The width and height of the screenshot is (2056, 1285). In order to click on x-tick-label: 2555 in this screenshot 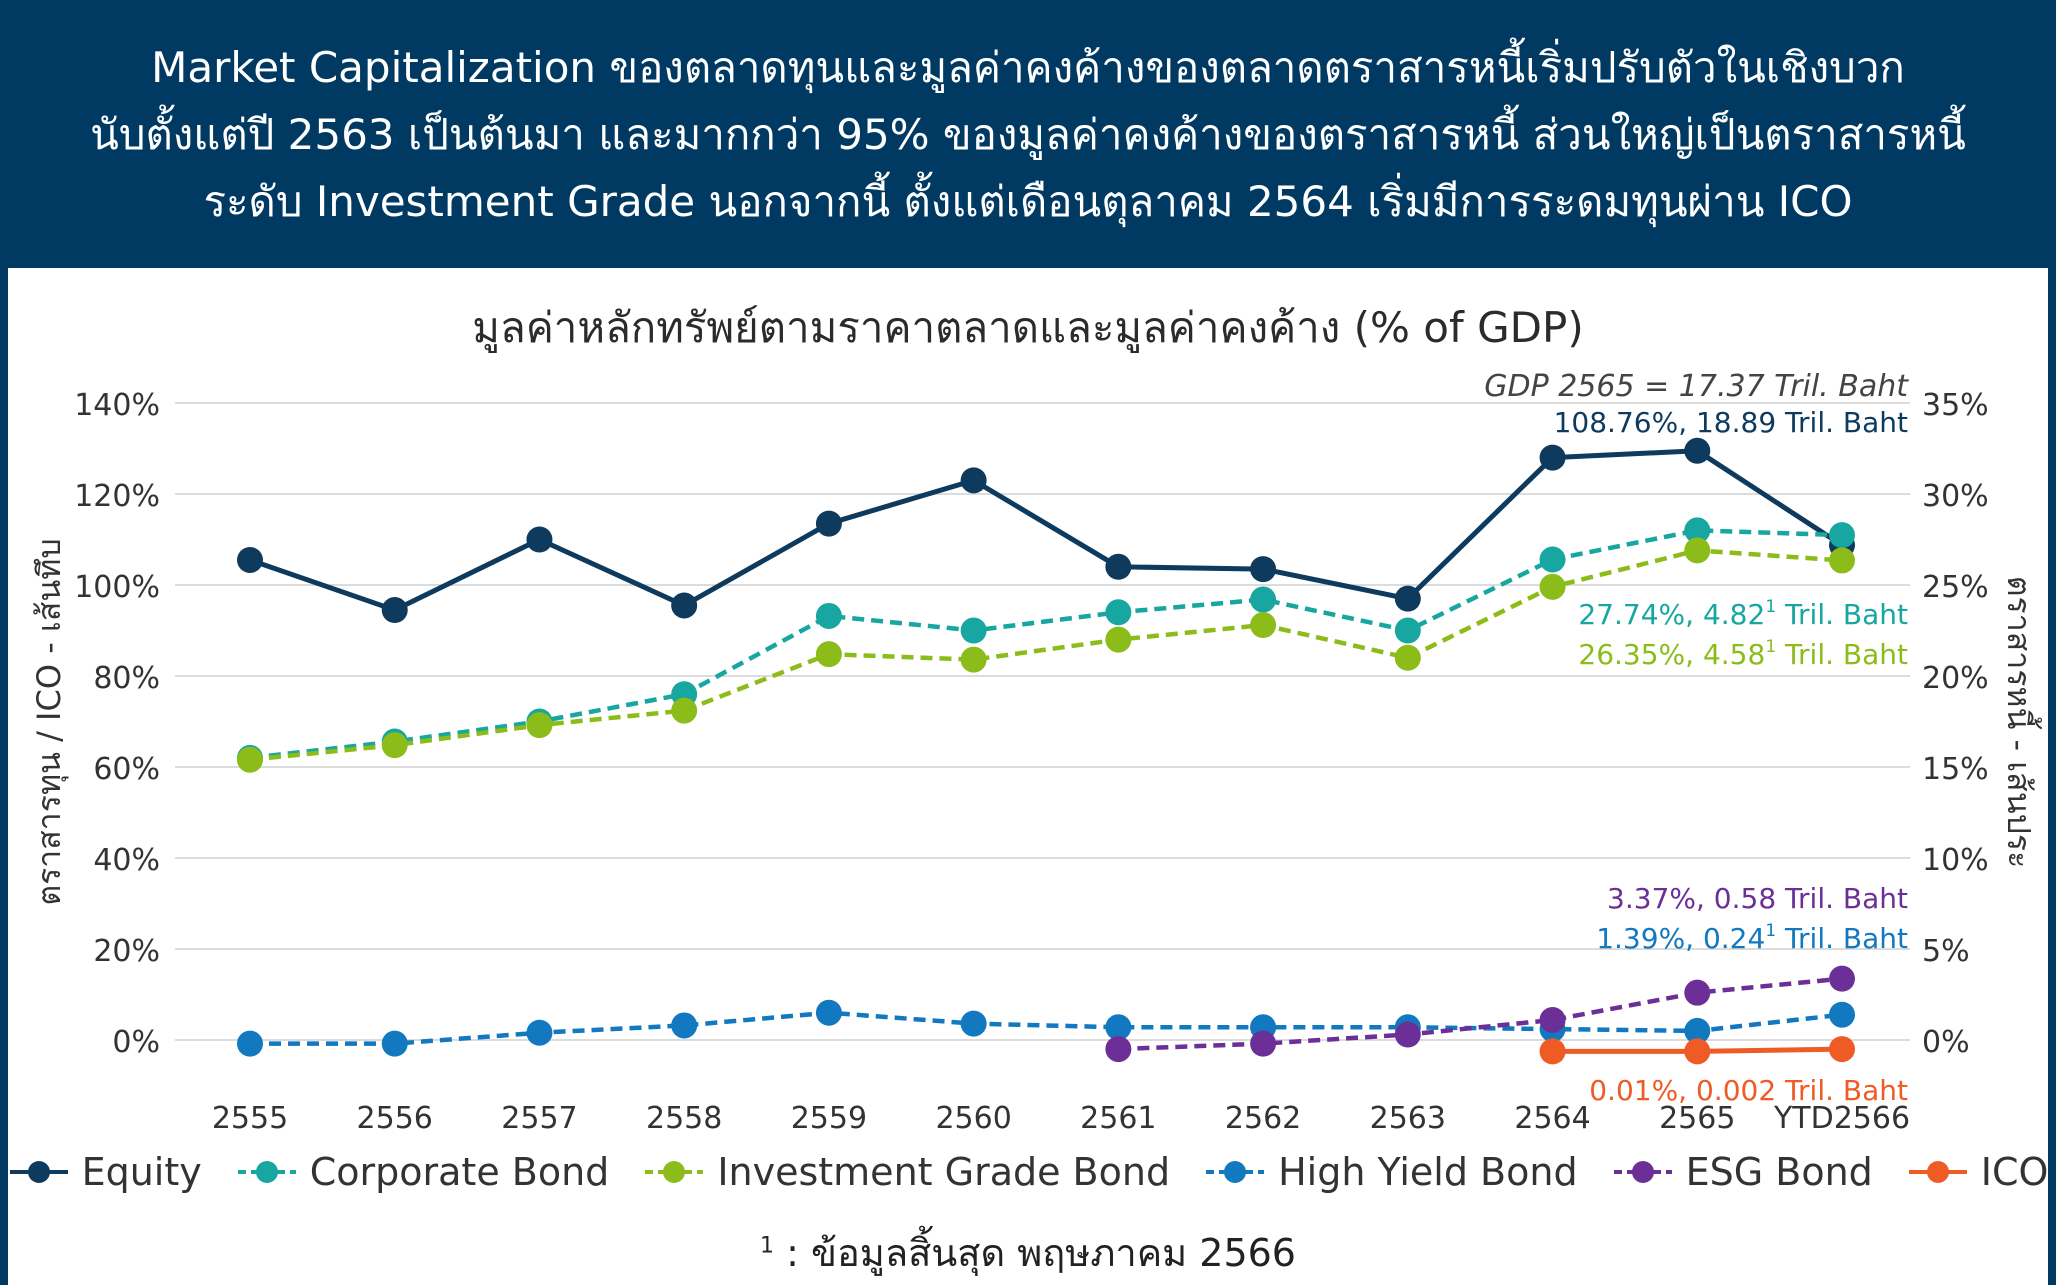, I will do `click(250, 1118)`.